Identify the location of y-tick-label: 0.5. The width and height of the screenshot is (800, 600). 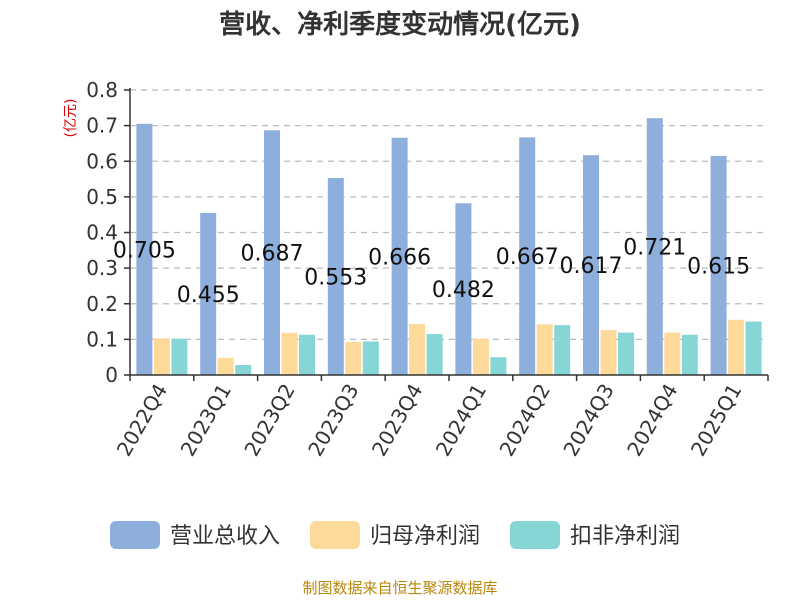
(102, 197).